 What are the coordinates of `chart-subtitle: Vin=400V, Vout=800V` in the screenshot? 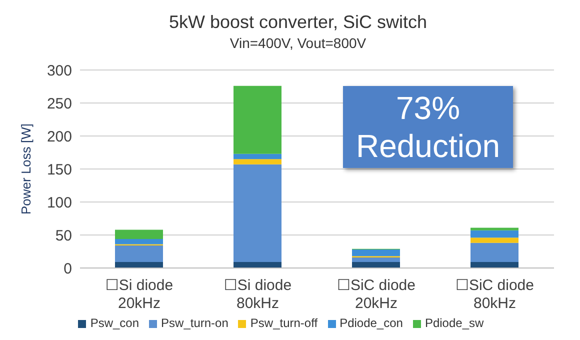 It's located at (298, 43).